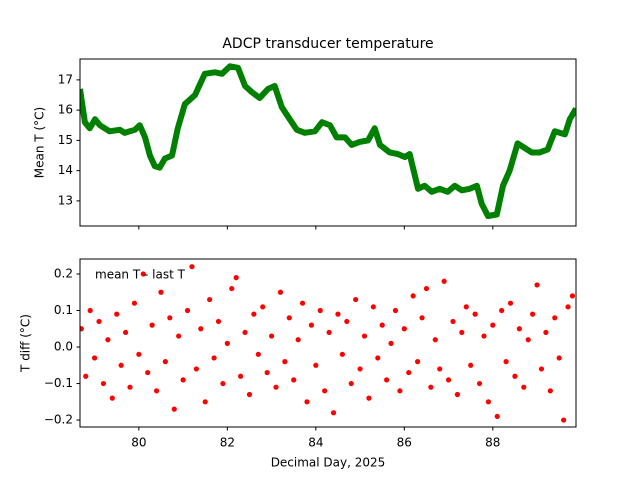 The image size is (640, 480). What do you see at coordinates (65, 110) in the screenshot?
I see `y-tick-label: 16` at bounding box center [65, 110].